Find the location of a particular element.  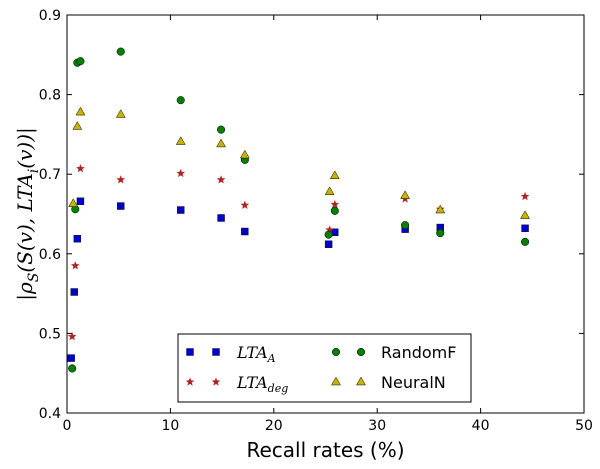

x-tick-label: 40 is located at coordinates (481, 426).